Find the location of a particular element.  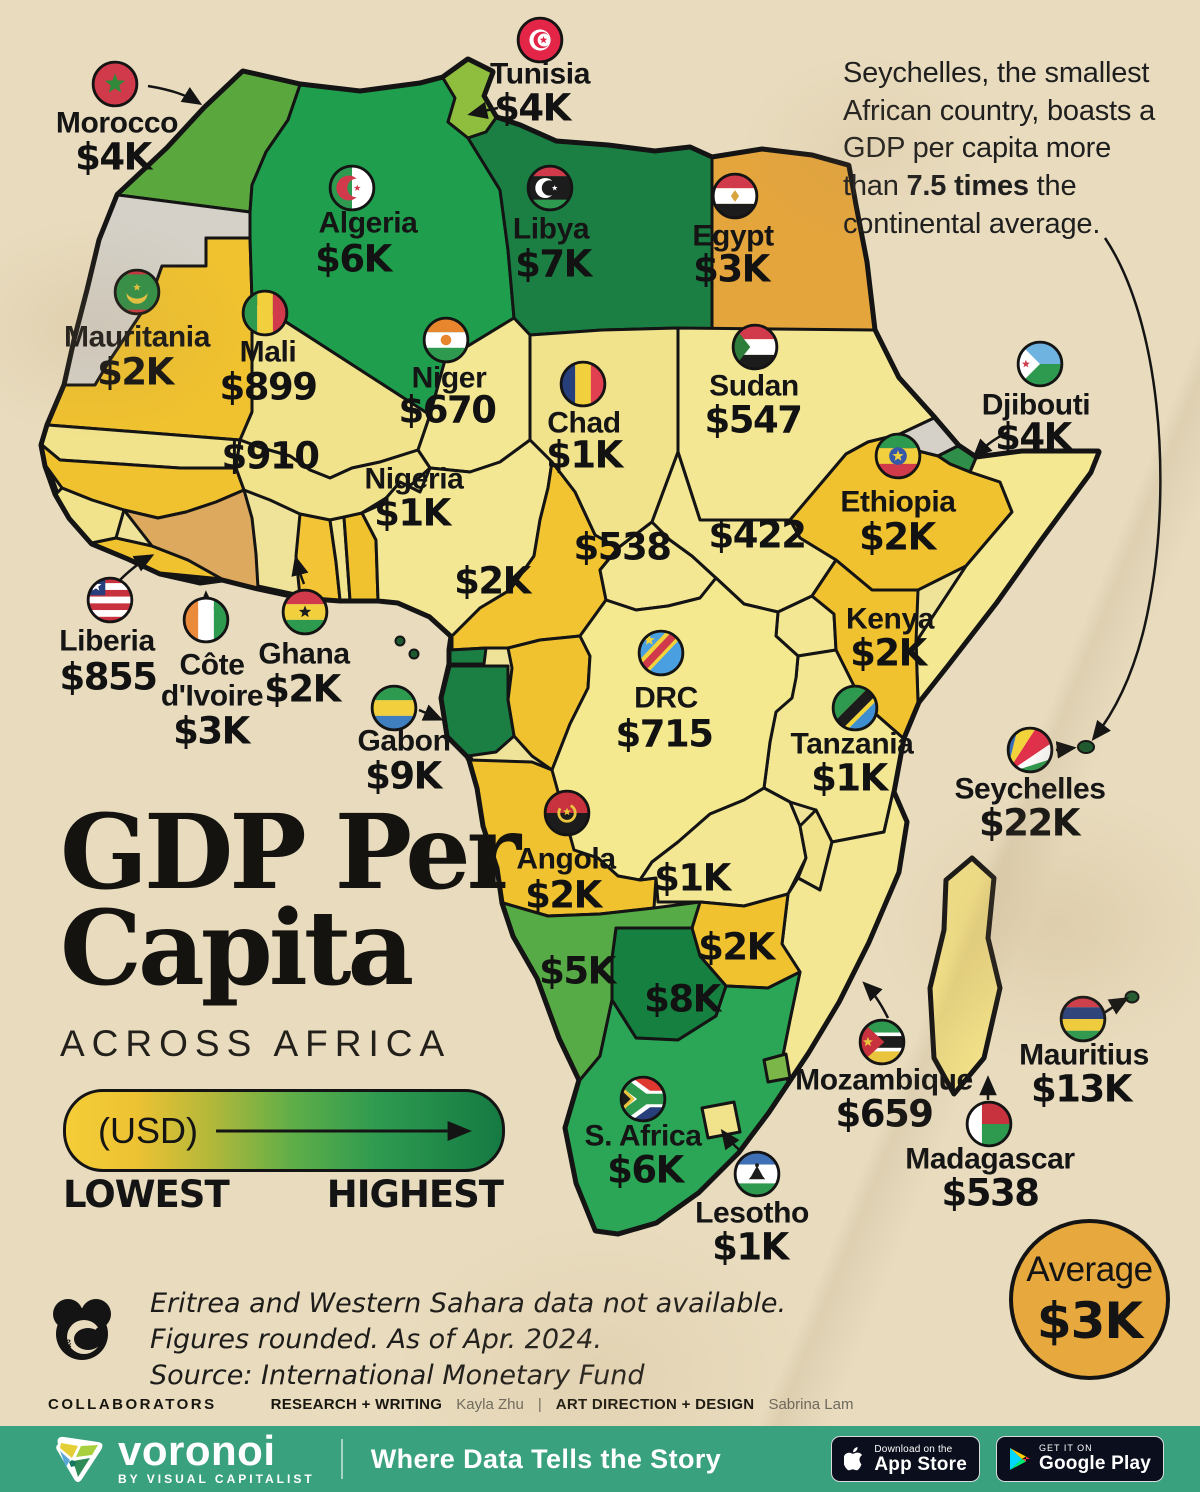

region-namibia is located at coordinates (601, 991).